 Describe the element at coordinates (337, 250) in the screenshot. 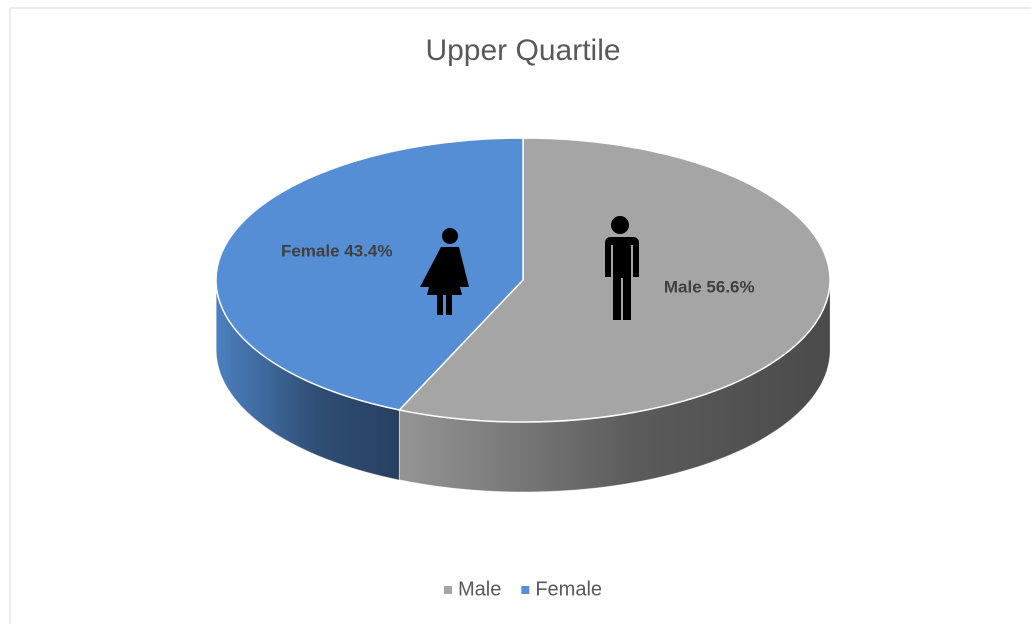

I see `data-label: Female 43.4%` at that location.